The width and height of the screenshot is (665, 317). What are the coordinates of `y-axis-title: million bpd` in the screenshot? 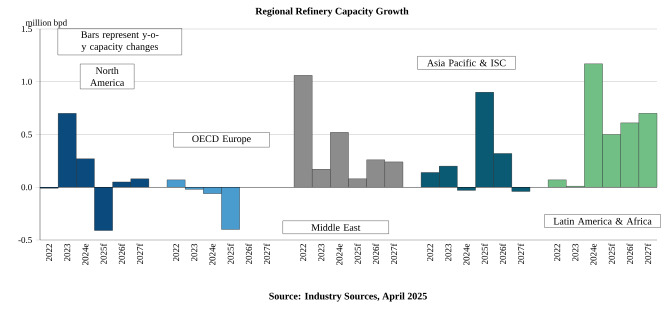 It's located at (47, 23).